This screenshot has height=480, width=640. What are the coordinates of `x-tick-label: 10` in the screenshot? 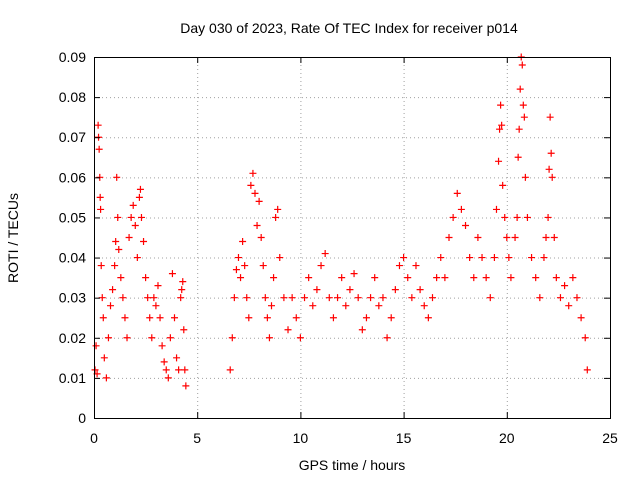 It's located at (301, 438).